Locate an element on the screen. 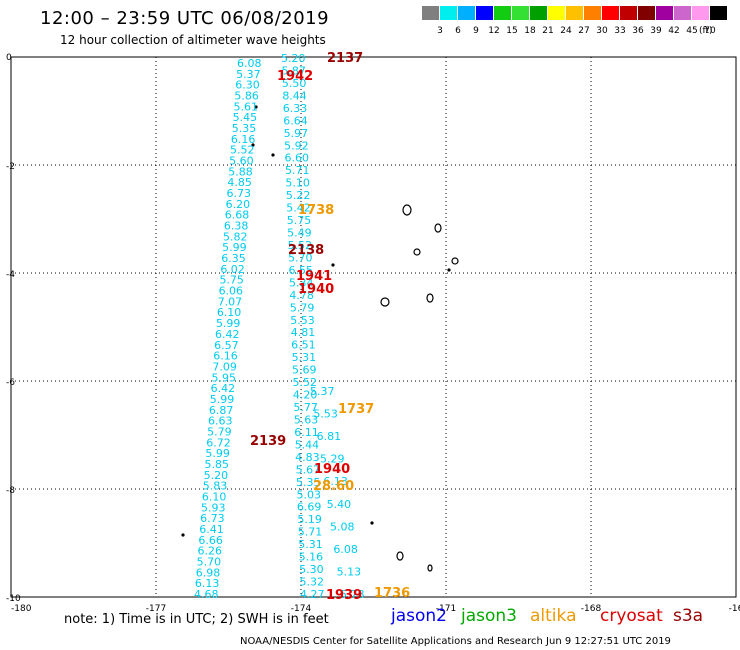 This screenshot has height=650, width=740. legend-altika: altika is located at coordinates (553, 616).